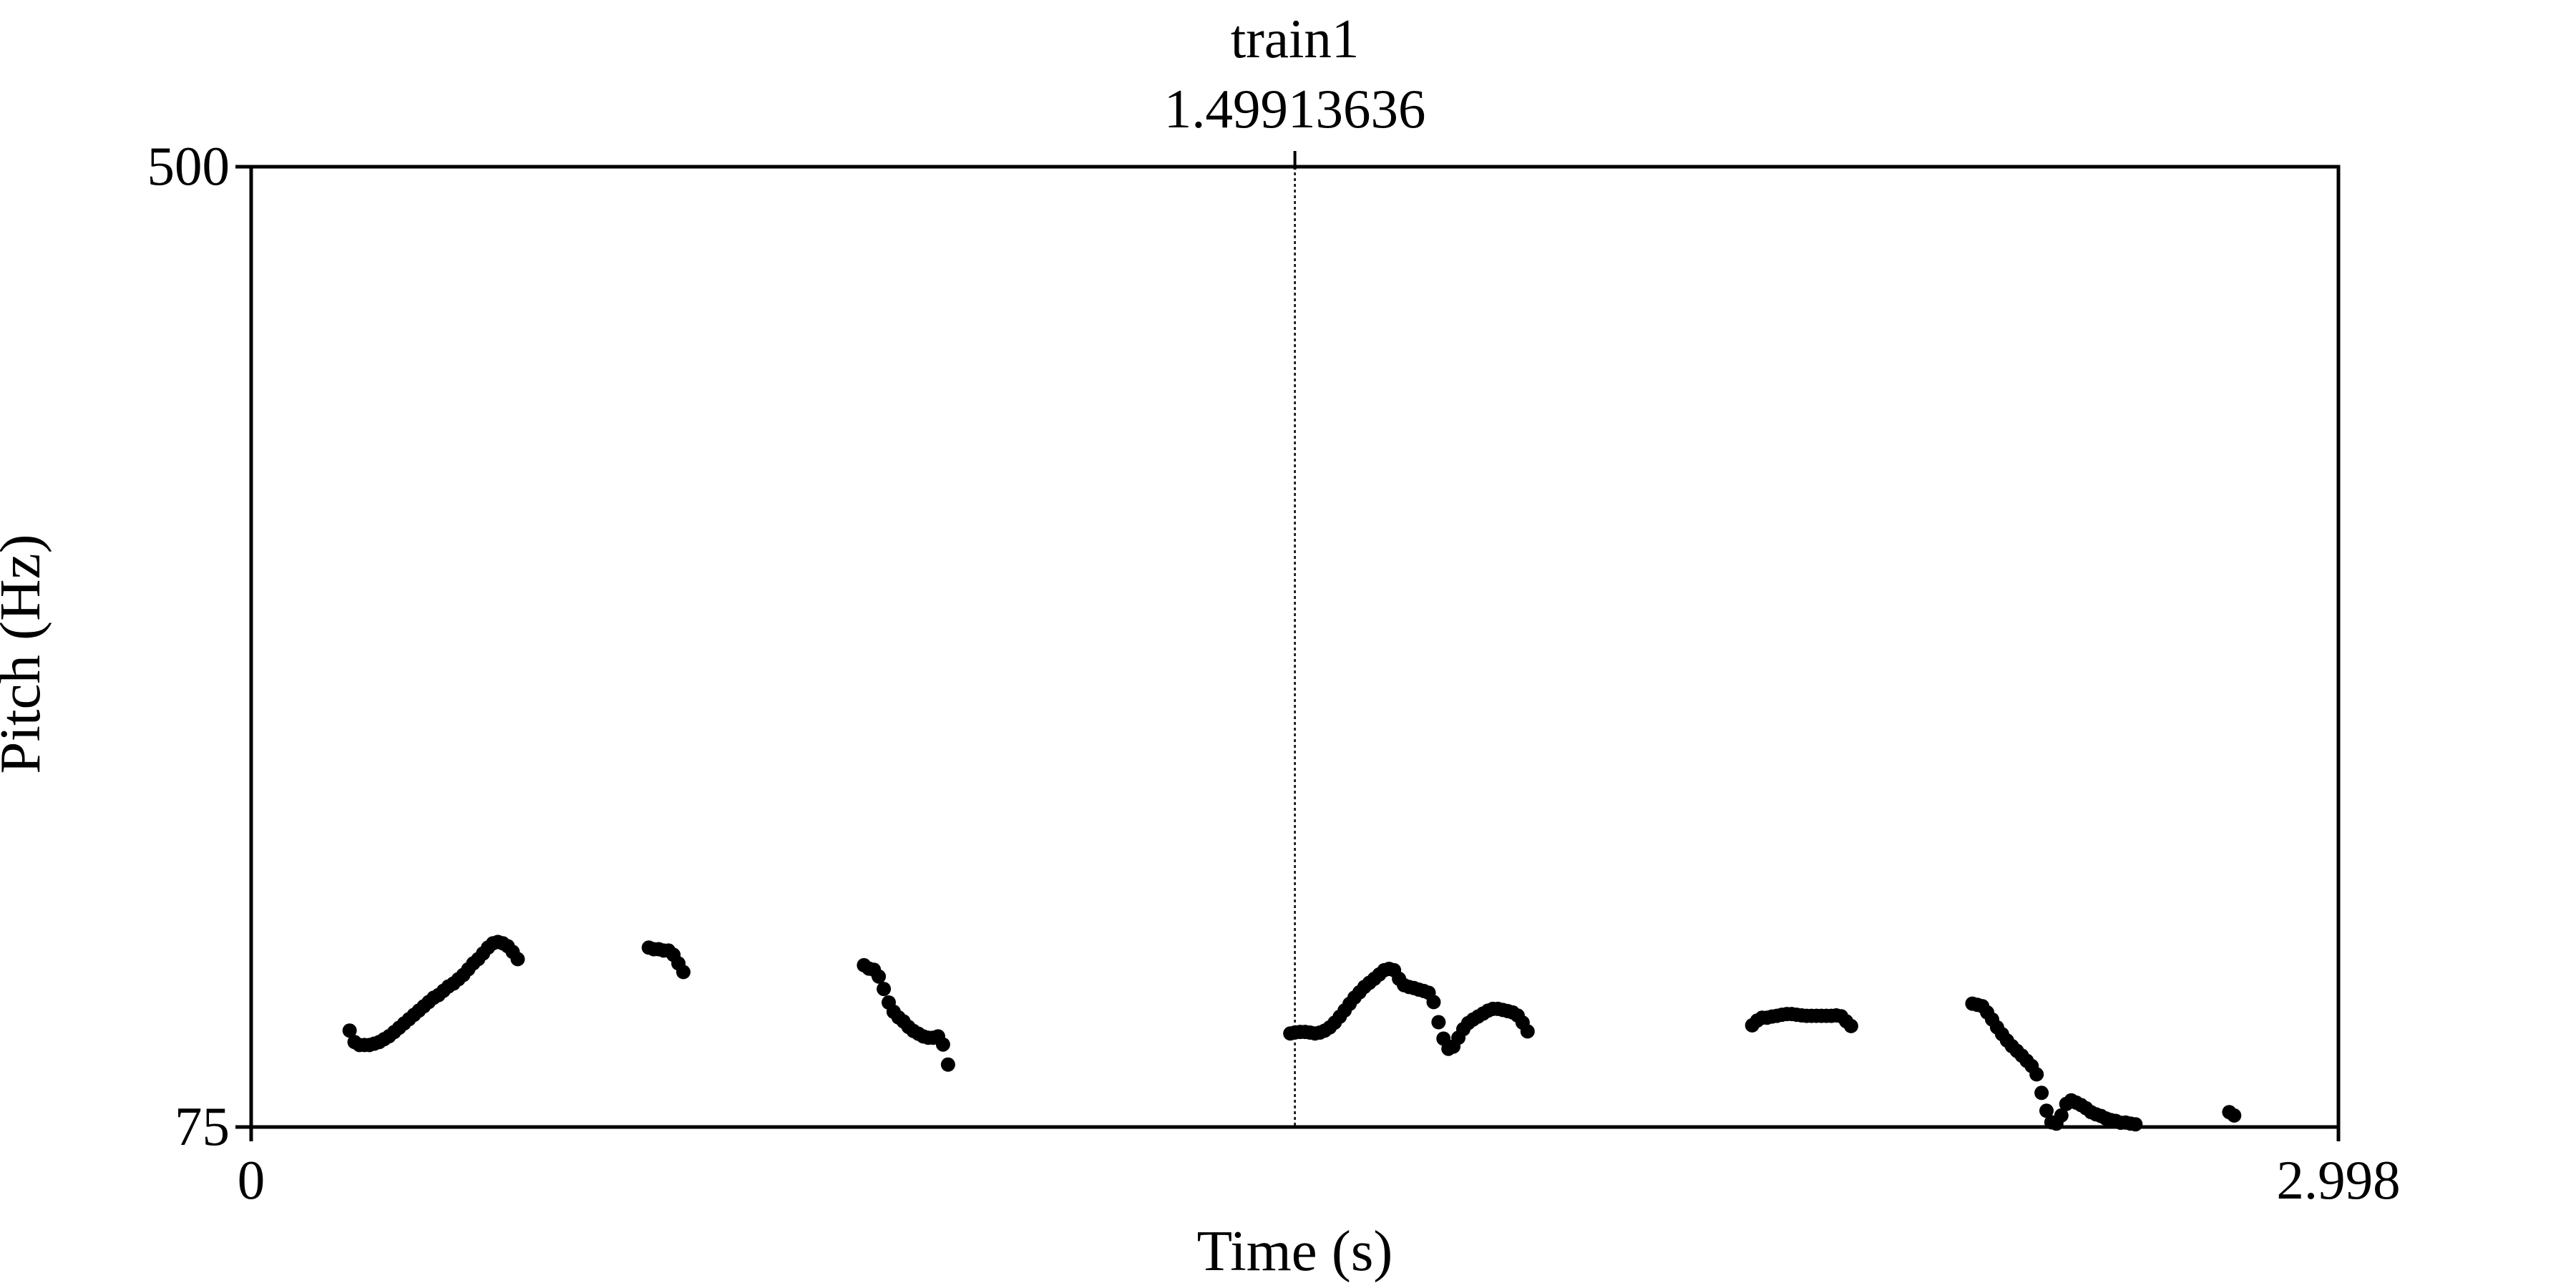 This screenshot has height=1288, width=2576. What do you see at coordinates (202, 1126) in the screenshot?
I see `y-tick-label-min: 75` at bounding box center [202, 1126].